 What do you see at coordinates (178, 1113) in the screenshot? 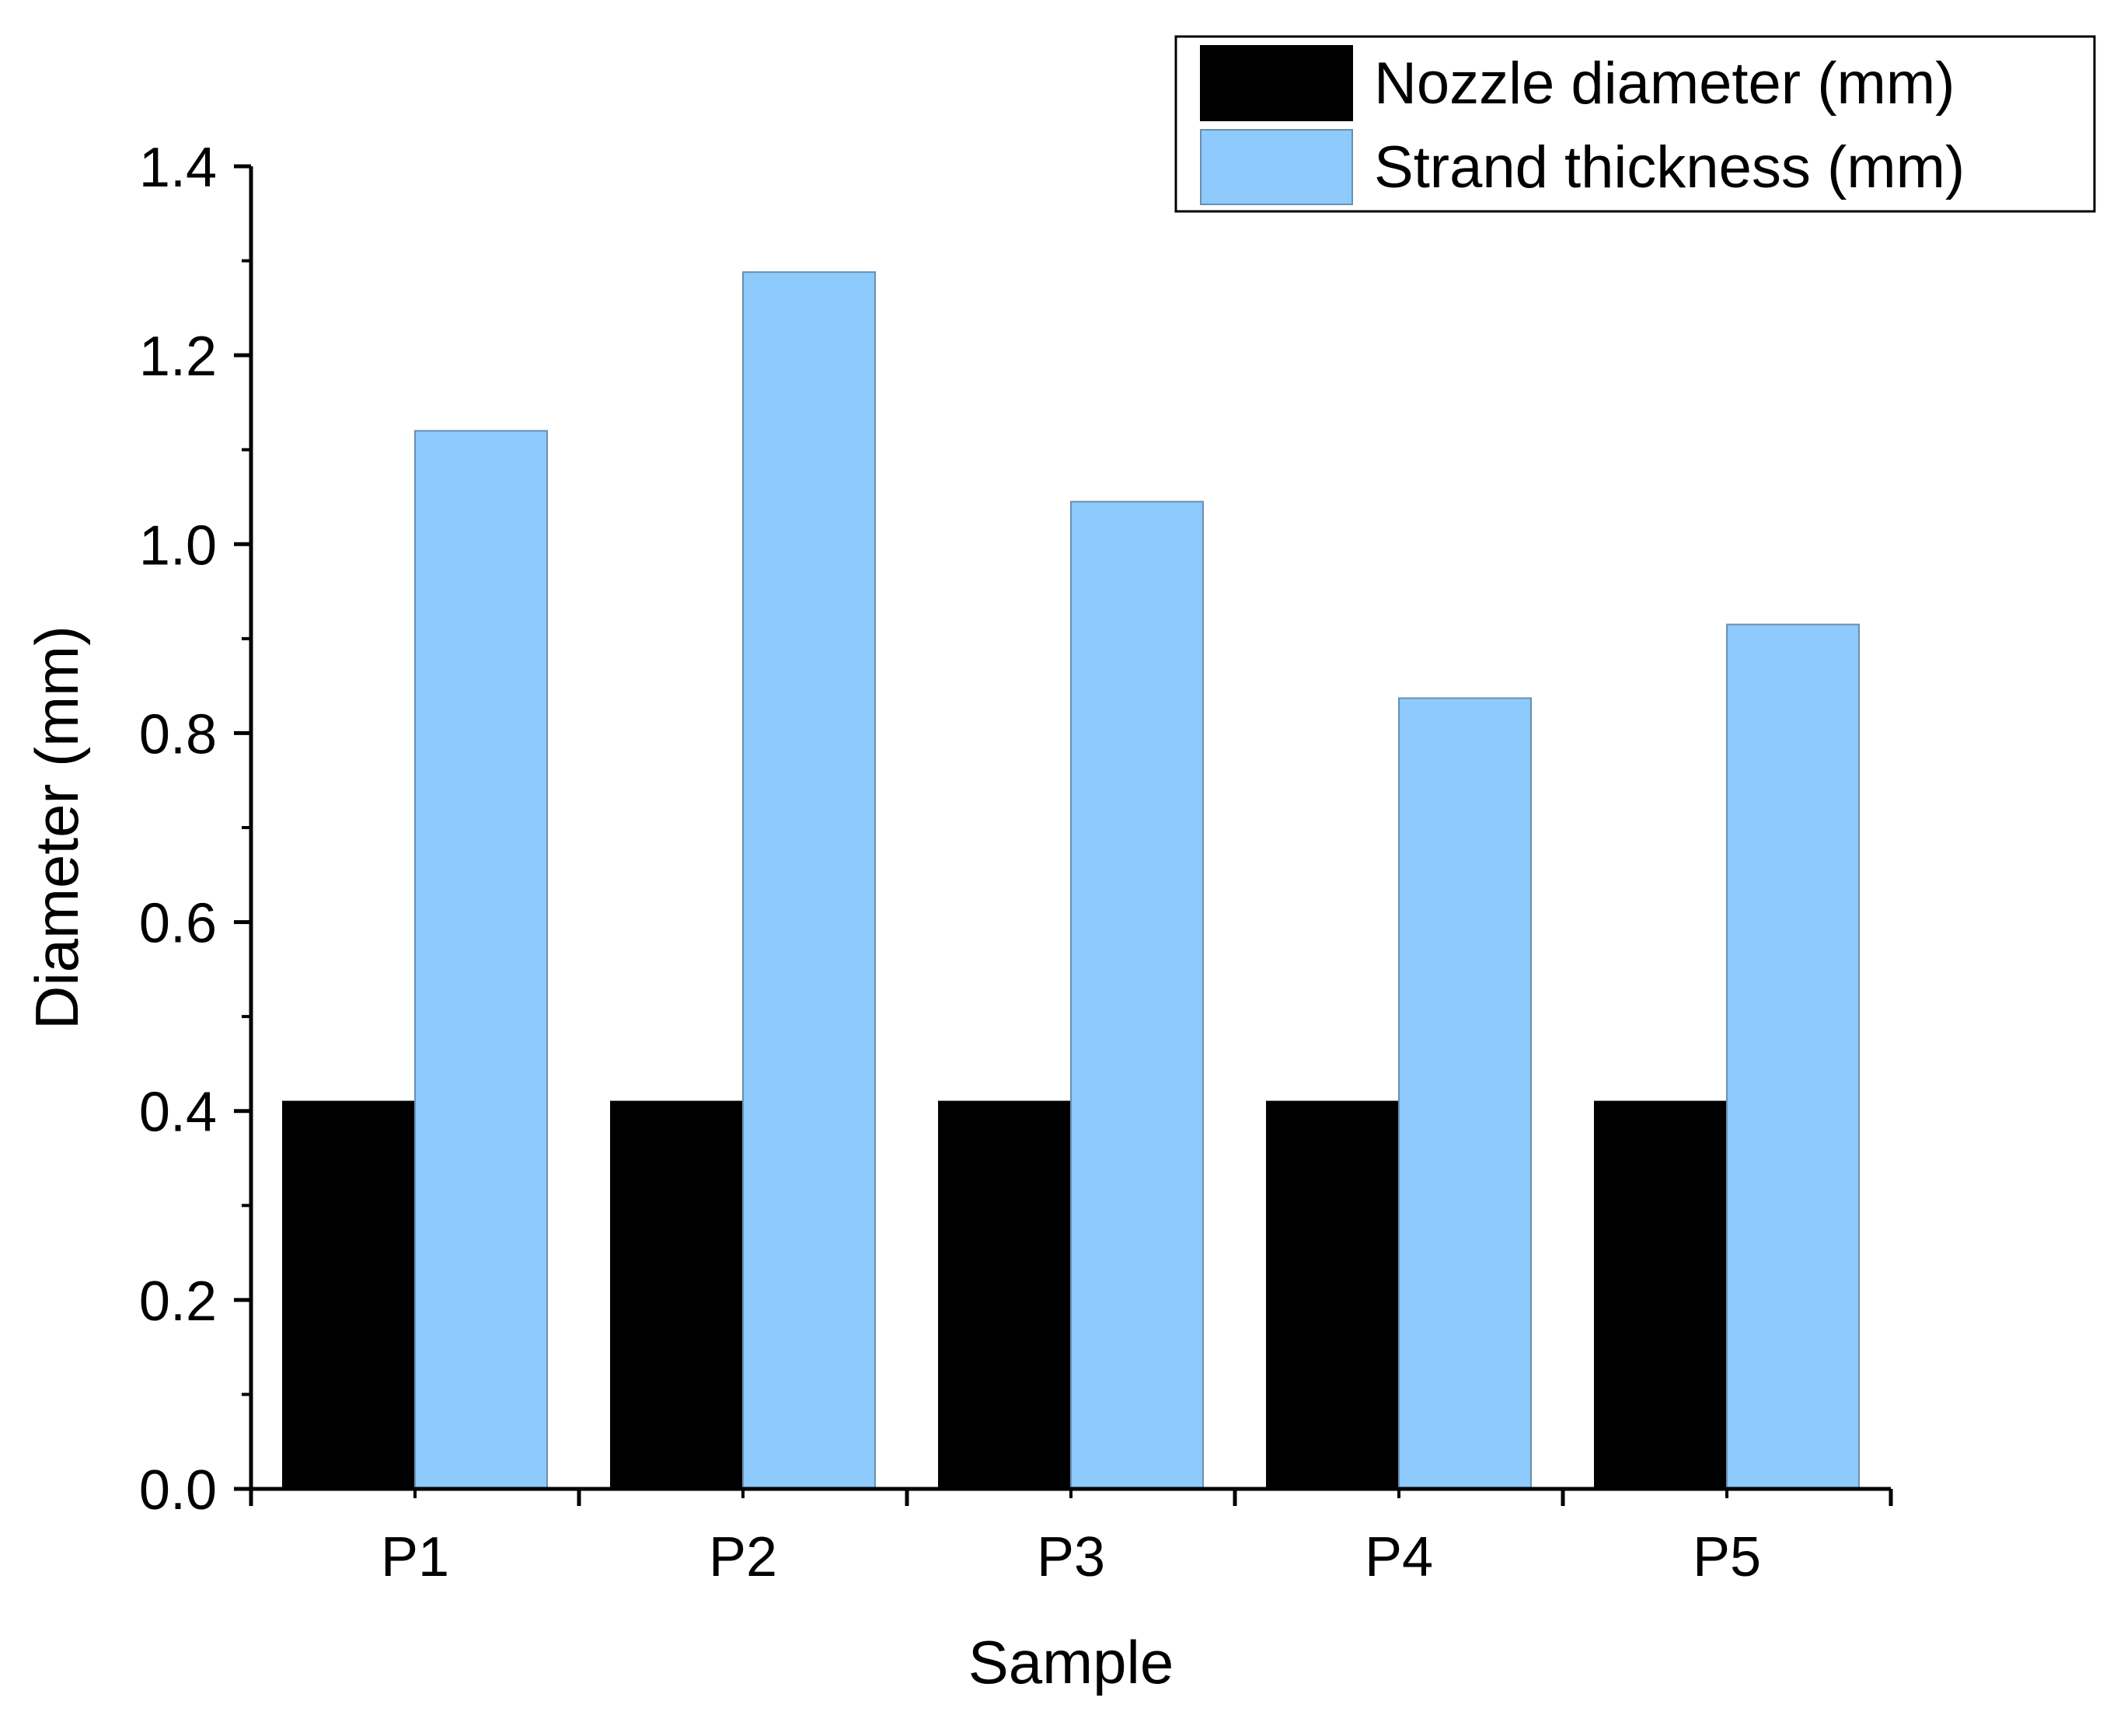
I see `y-tick-label: 0.4` at bounding box center [178, 1113].